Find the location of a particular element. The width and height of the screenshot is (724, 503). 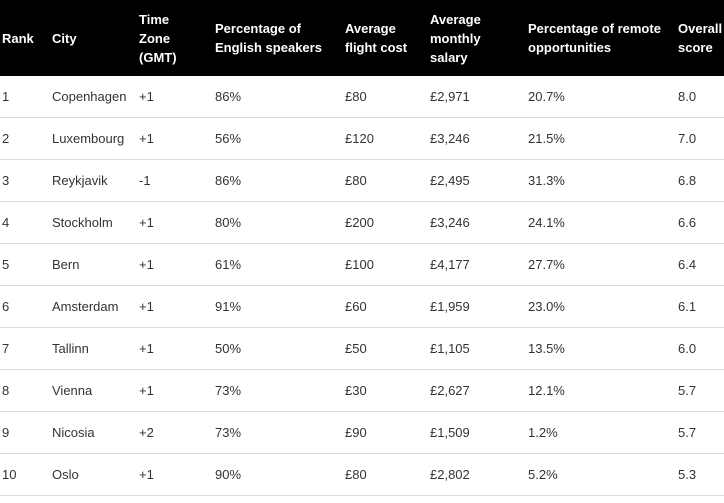

table-cell: 90% is located at coordinates (278, 474).